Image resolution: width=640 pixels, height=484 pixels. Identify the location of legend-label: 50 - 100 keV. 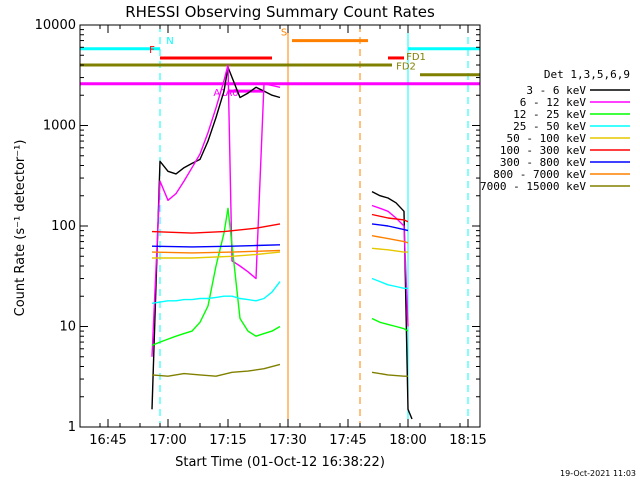
(547, 138).